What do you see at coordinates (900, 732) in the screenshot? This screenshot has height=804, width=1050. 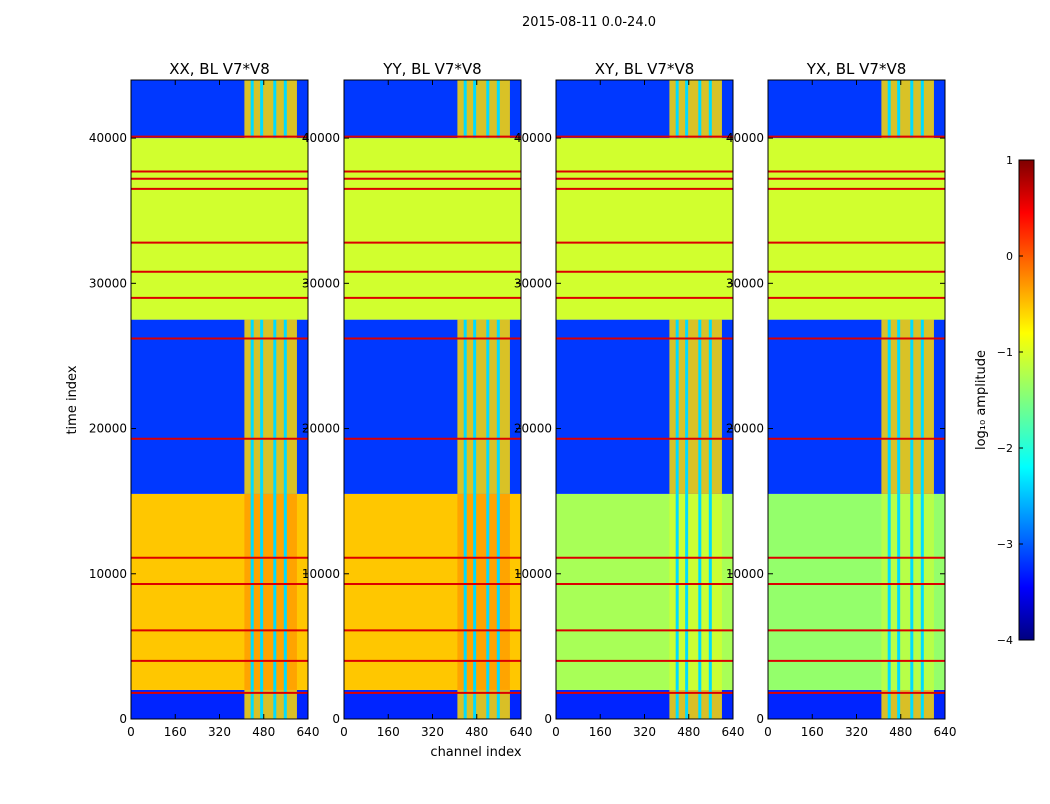 I see `x-tick-label-3-3: 480` at bounding box center [900, 732].